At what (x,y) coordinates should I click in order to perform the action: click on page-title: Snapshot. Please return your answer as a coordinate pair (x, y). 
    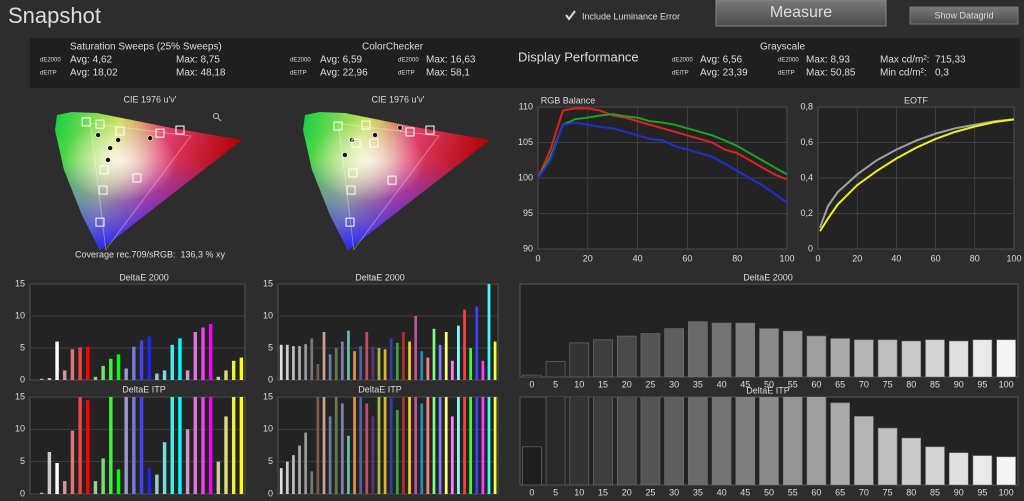
    Looking at the image, I should click on (54, 15).